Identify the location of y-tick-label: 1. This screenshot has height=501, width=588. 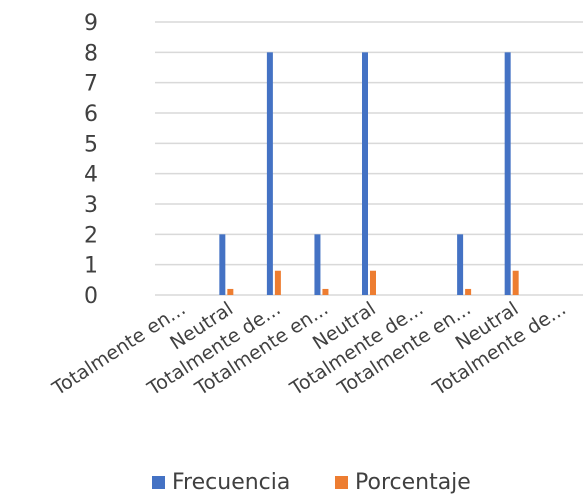
(91, 266).